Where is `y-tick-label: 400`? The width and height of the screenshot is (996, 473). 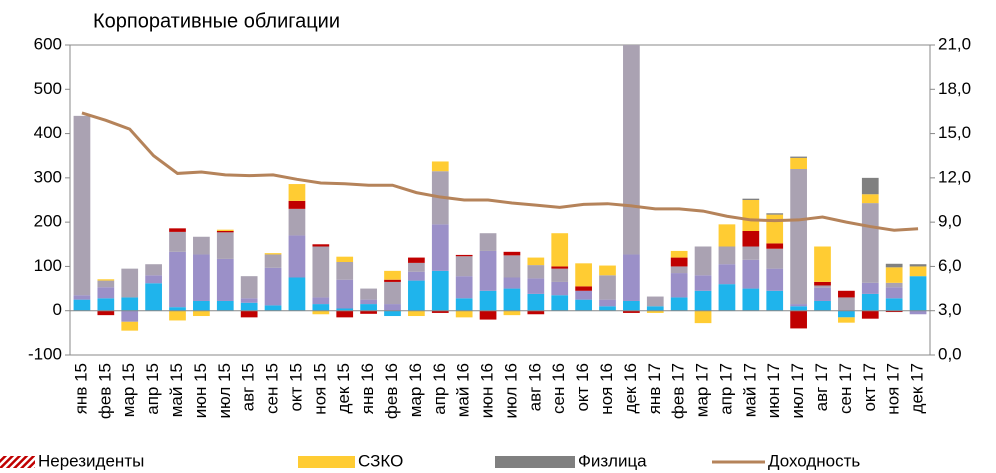
y-tick-label: 400 is located at coordinates (48, 132).